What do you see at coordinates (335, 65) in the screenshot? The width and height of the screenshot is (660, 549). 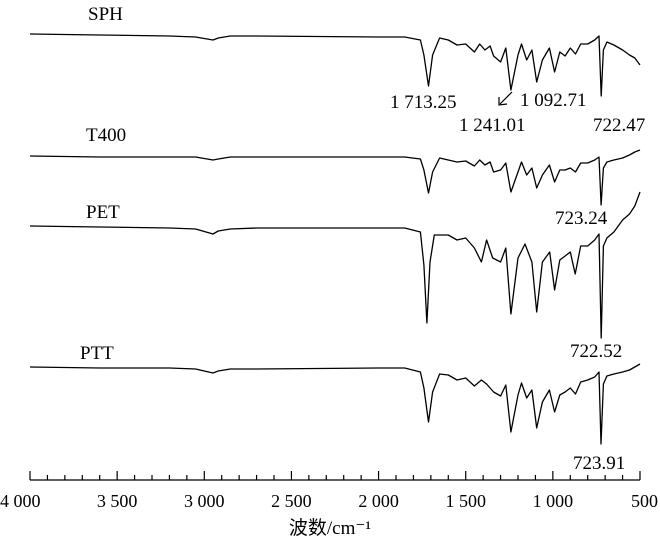 I see `series-line-sph` at bounding box center [335, 65].